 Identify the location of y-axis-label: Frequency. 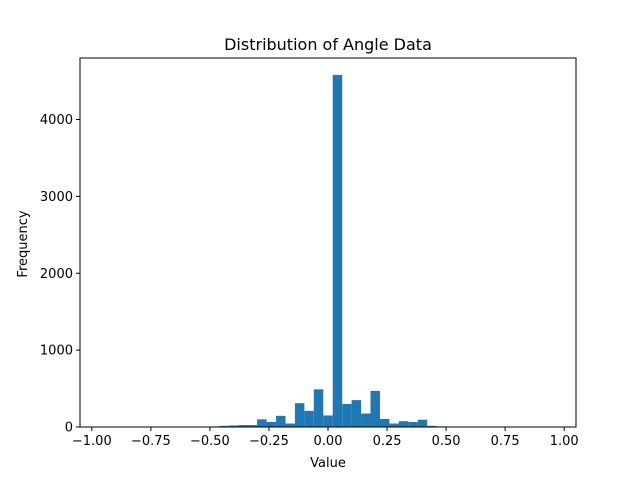
(23, 243).